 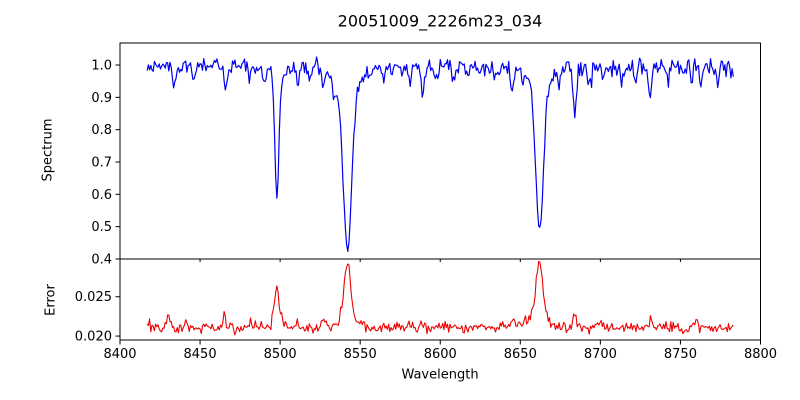 I want to click on x-tick-label: 8450, so click(x=200, y=354).